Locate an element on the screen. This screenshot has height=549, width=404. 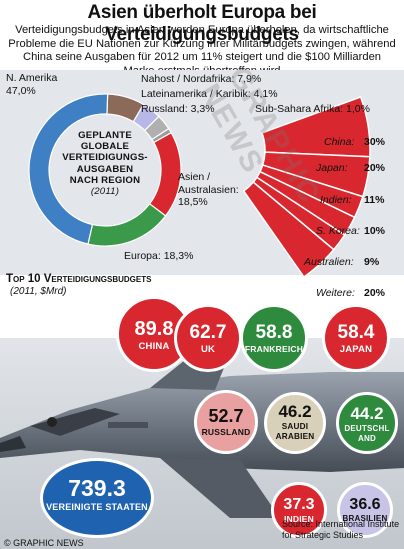
asia-breakdown-name: China: is located at coordinates (339, 142).